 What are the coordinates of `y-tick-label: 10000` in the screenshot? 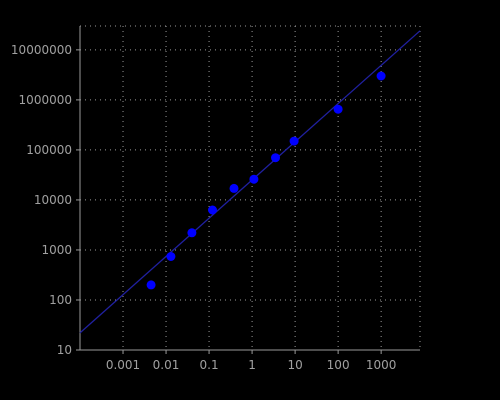 It's located at (53, 200).